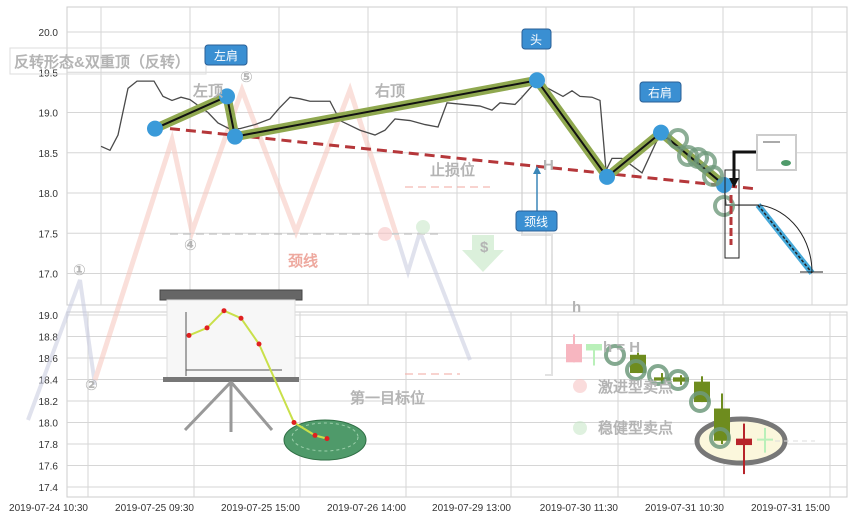  I want to click on watermark-neckline: 颈线, so click(302, 261).